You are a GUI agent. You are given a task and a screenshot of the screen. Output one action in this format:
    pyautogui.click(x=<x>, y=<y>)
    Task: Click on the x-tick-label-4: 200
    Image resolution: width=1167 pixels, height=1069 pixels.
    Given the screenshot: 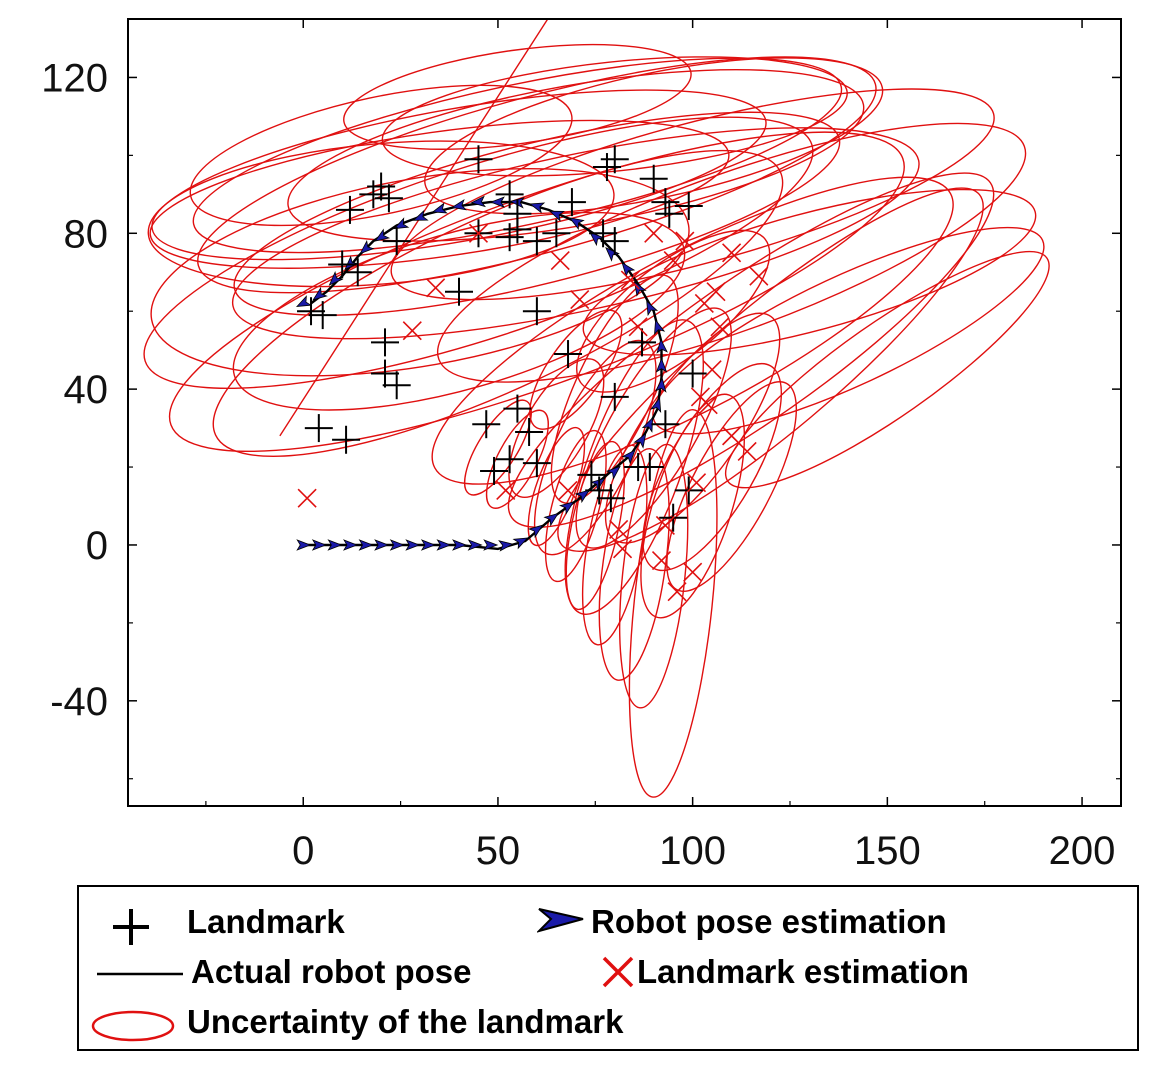 What is the action you would take?
    pyautogui.click(x=1082, y=851)
    